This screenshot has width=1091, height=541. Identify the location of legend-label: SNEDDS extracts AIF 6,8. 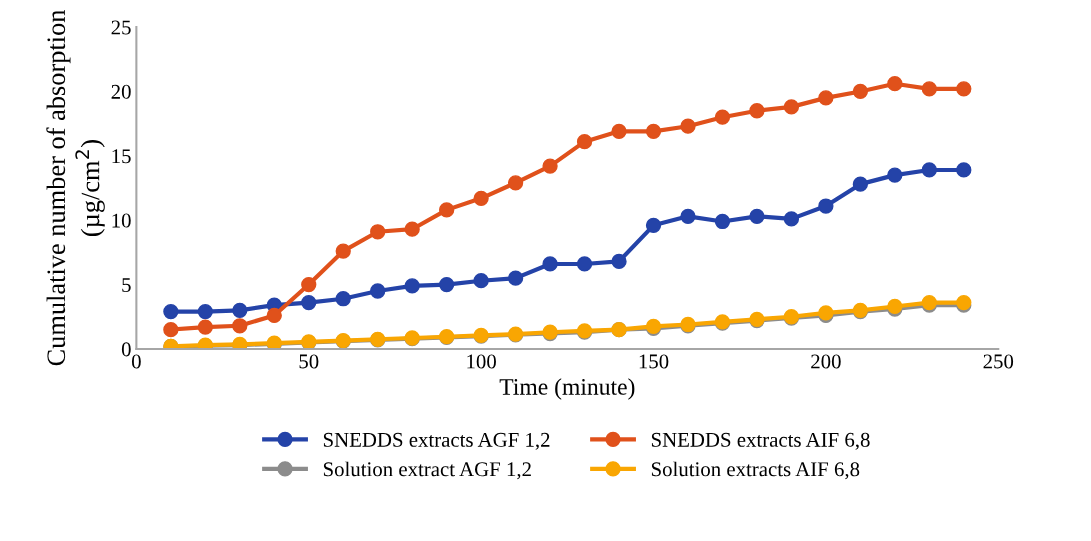
(760, 441).